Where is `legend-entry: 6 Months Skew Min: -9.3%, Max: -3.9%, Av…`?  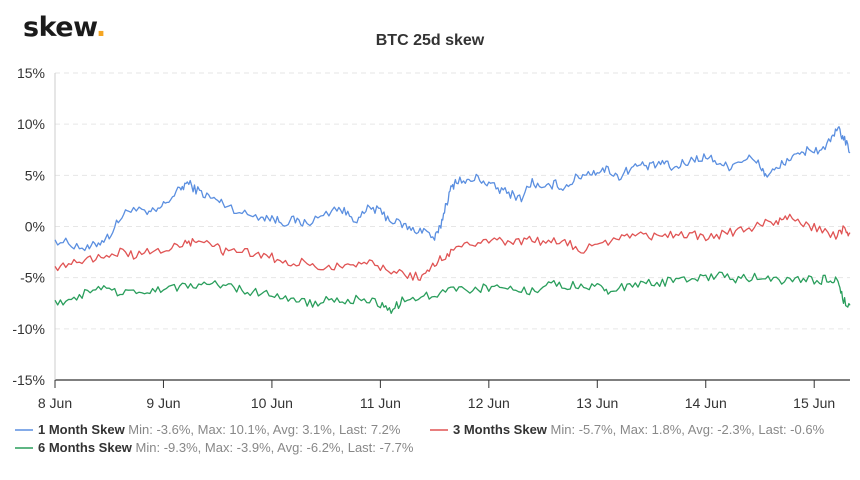
legend-entry: 6 Months Skew Min: -9.3%, Max: -3.9%, Av… is located at coordinates (226, 447).